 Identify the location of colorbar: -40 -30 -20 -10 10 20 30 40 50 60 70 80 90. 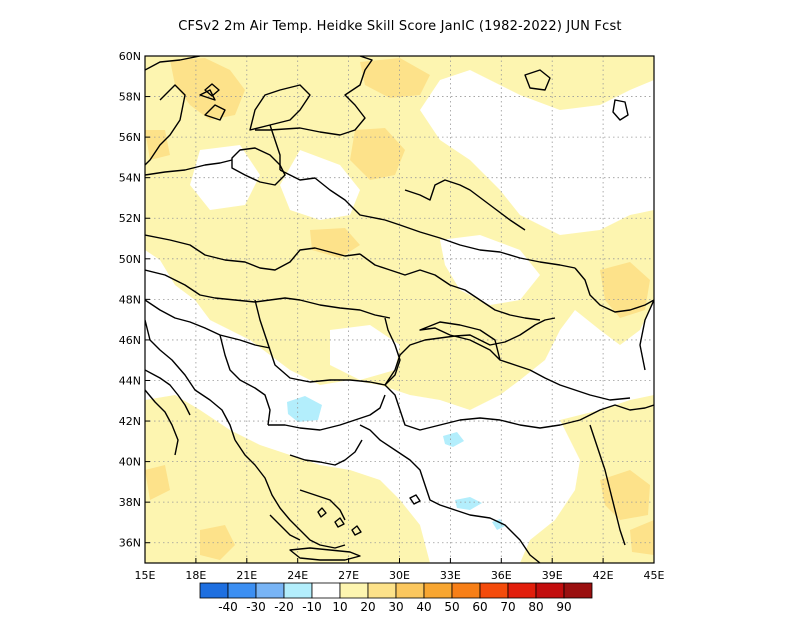
(396, 598).